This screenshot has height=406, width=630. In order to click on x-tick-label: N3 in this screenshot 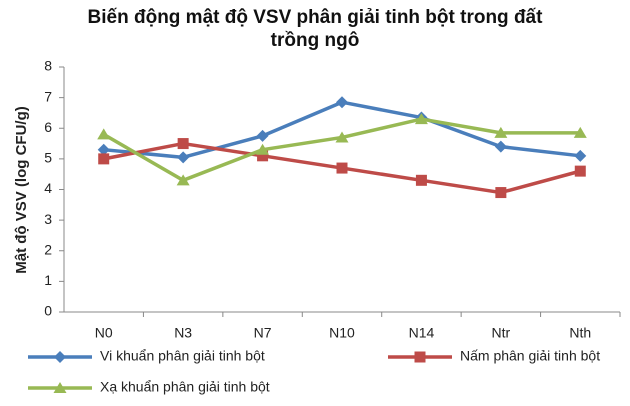, I will do `click(183, 333)`.